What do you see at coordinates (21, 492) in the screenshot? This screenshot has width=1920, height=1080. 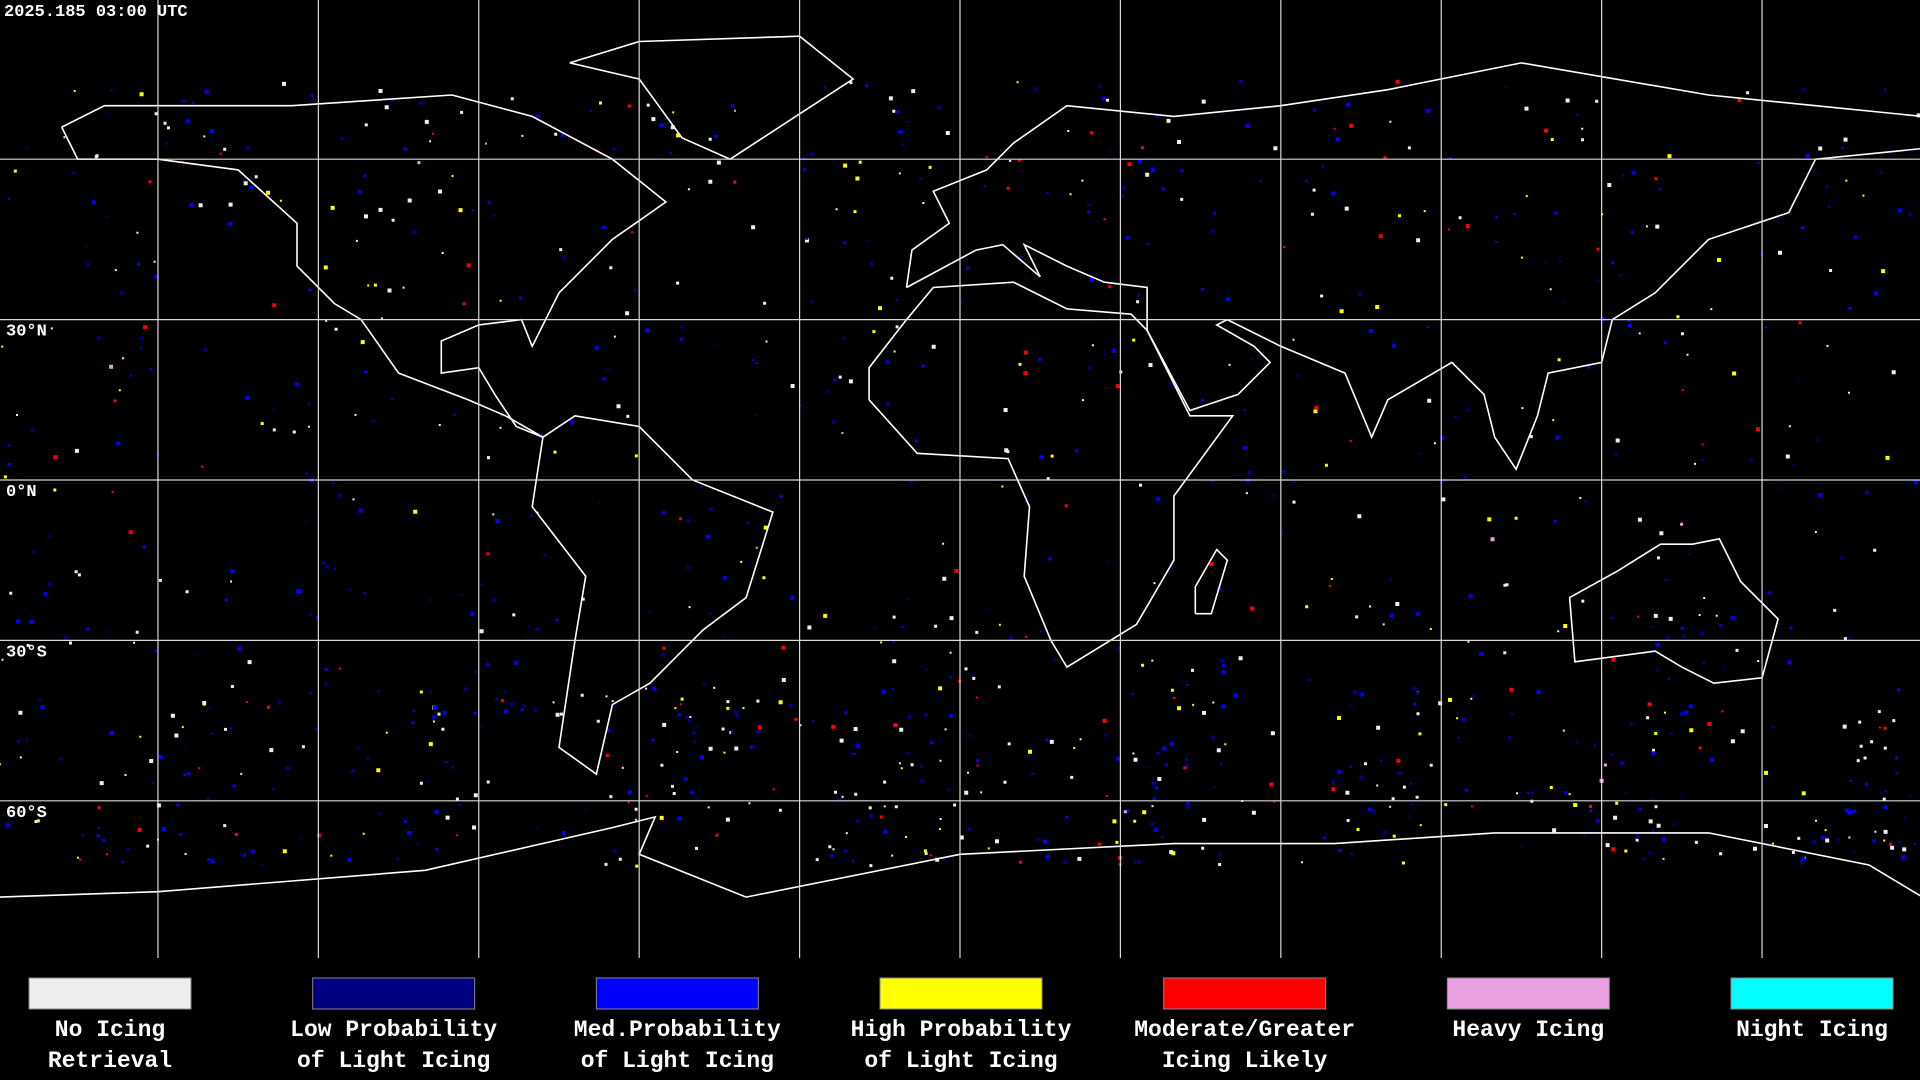 I see `latitude-label: 0°N` at bounding box center [21, 492].